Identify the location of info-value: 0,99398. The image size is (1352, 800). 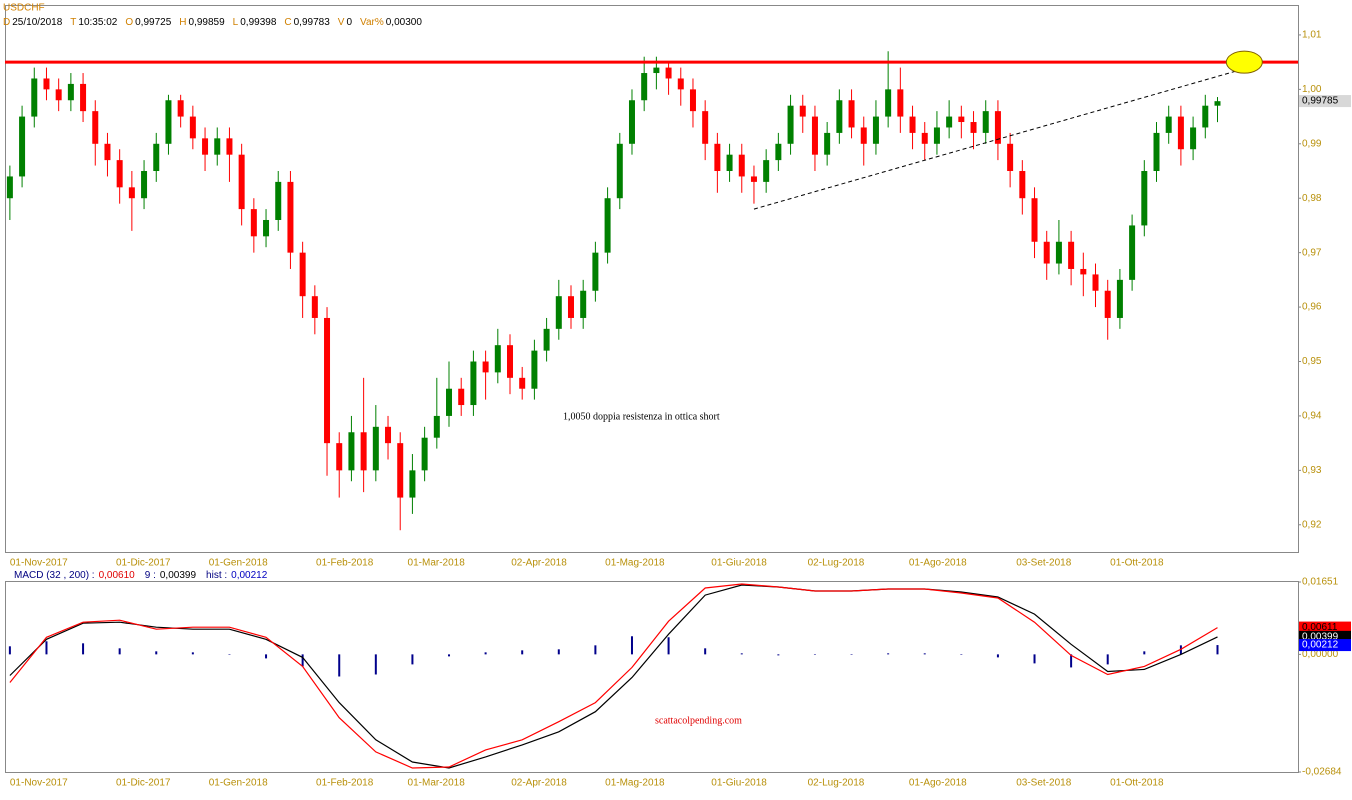
(258, 22).